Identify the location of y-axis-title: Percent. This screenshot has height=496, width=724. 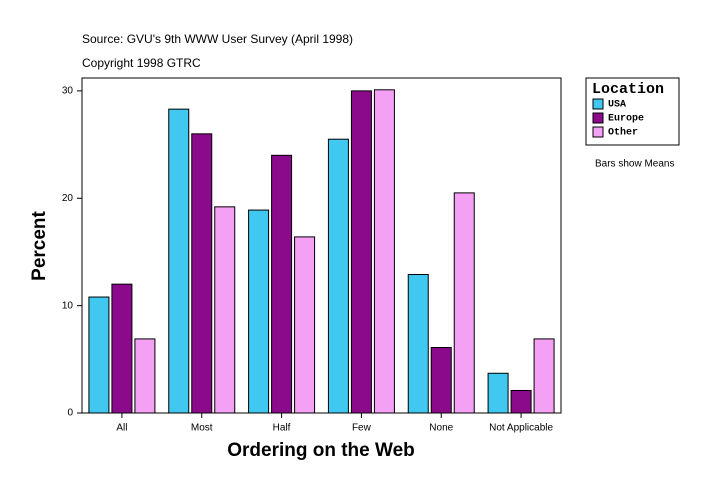
(39, 245).